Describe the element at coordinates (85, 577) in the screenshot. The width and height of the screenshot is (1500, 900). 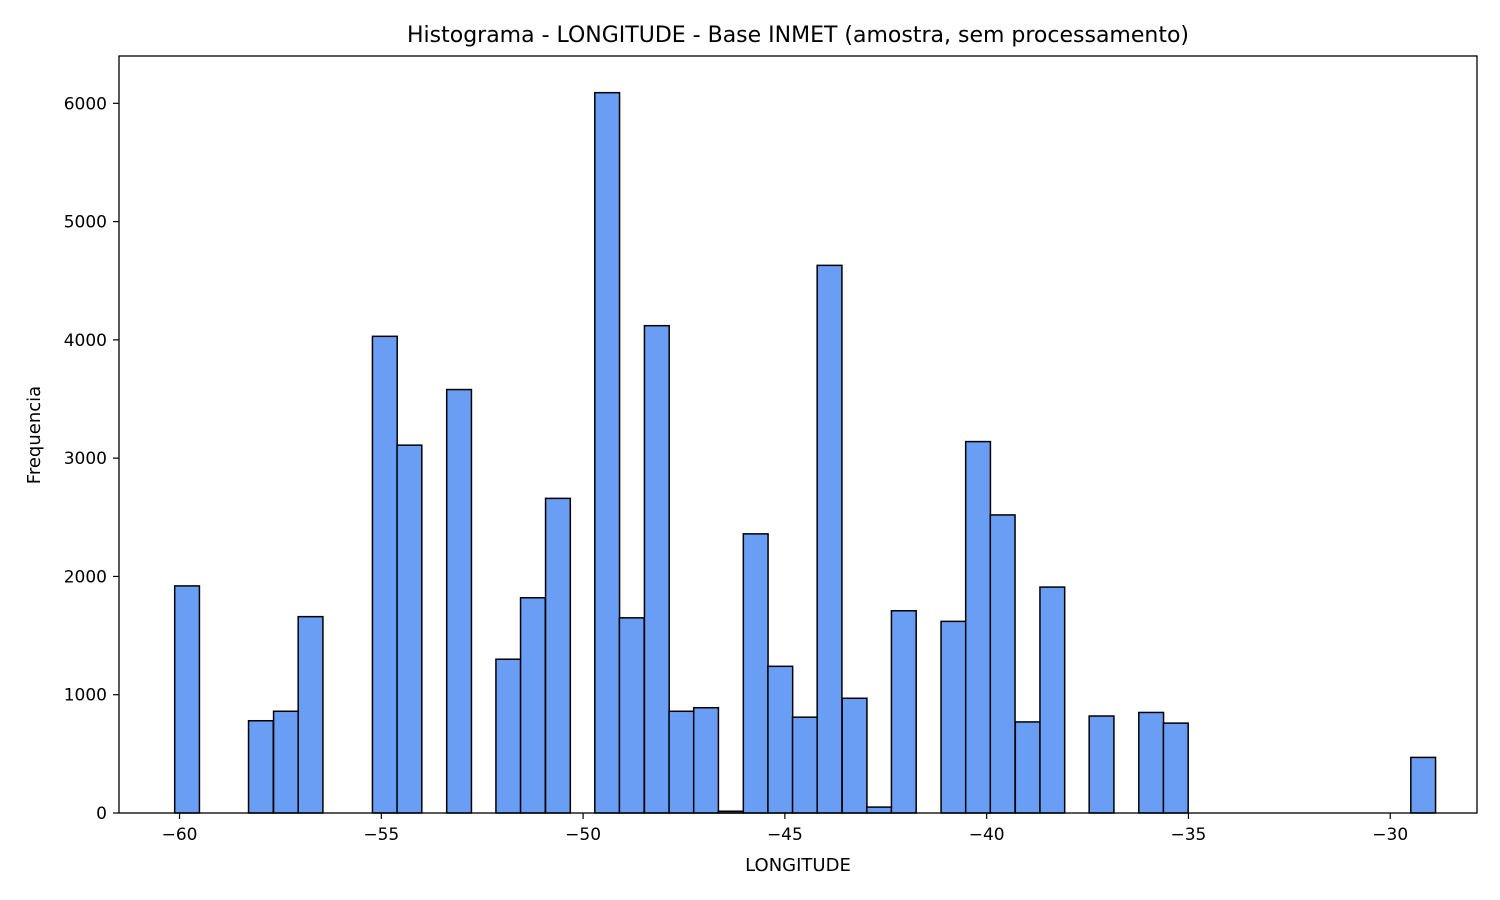
I see `y-tick-label-2: 2000` at that location.